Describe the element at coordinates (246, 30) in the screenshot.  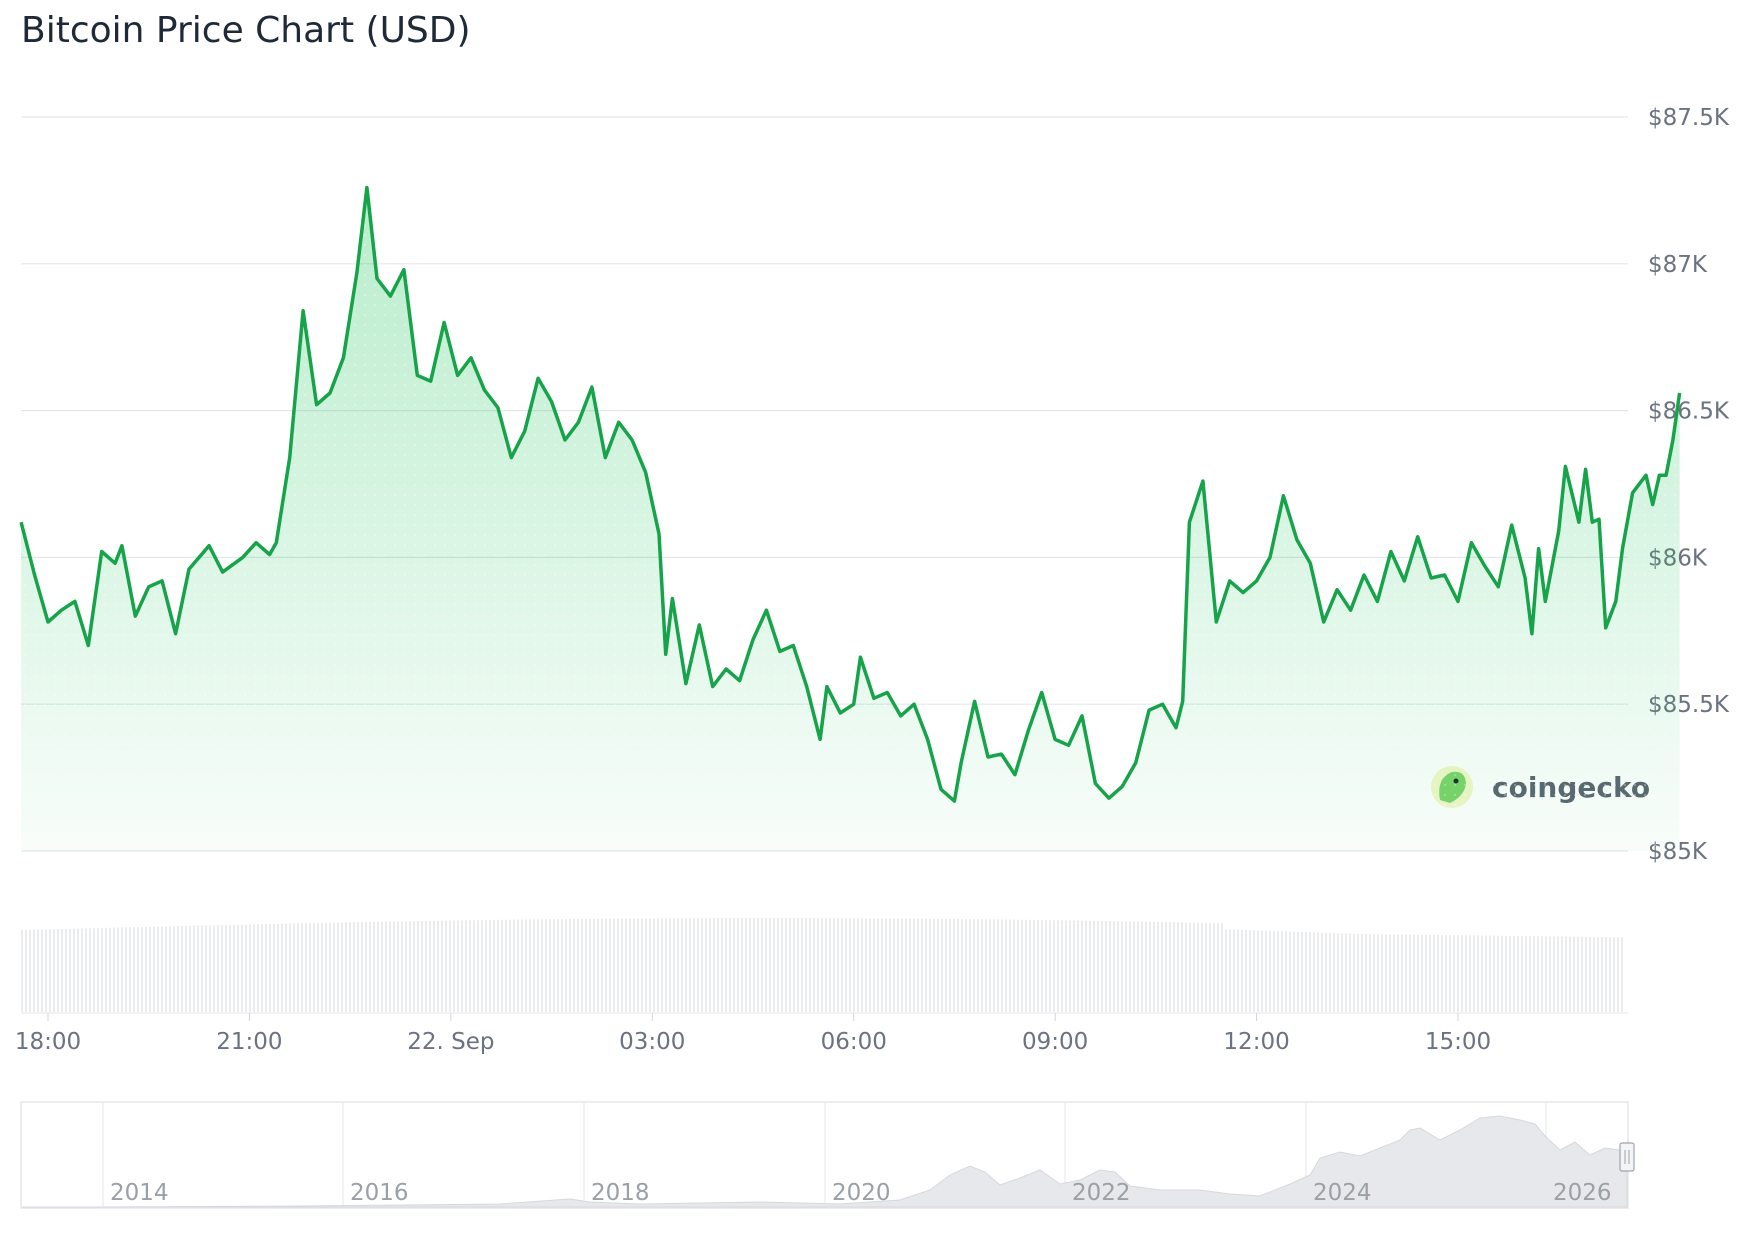
I see `chart-title: Bitcoin Price Chart (USD)` at that location.